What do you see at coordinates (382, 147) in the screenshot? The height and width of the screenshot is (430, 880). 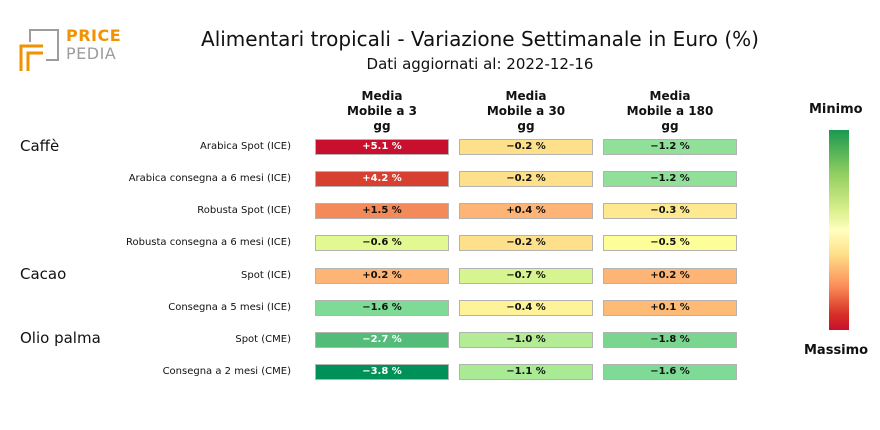 I see `heatmap-cell: +5.1 %` at bounding box center [382, 147].